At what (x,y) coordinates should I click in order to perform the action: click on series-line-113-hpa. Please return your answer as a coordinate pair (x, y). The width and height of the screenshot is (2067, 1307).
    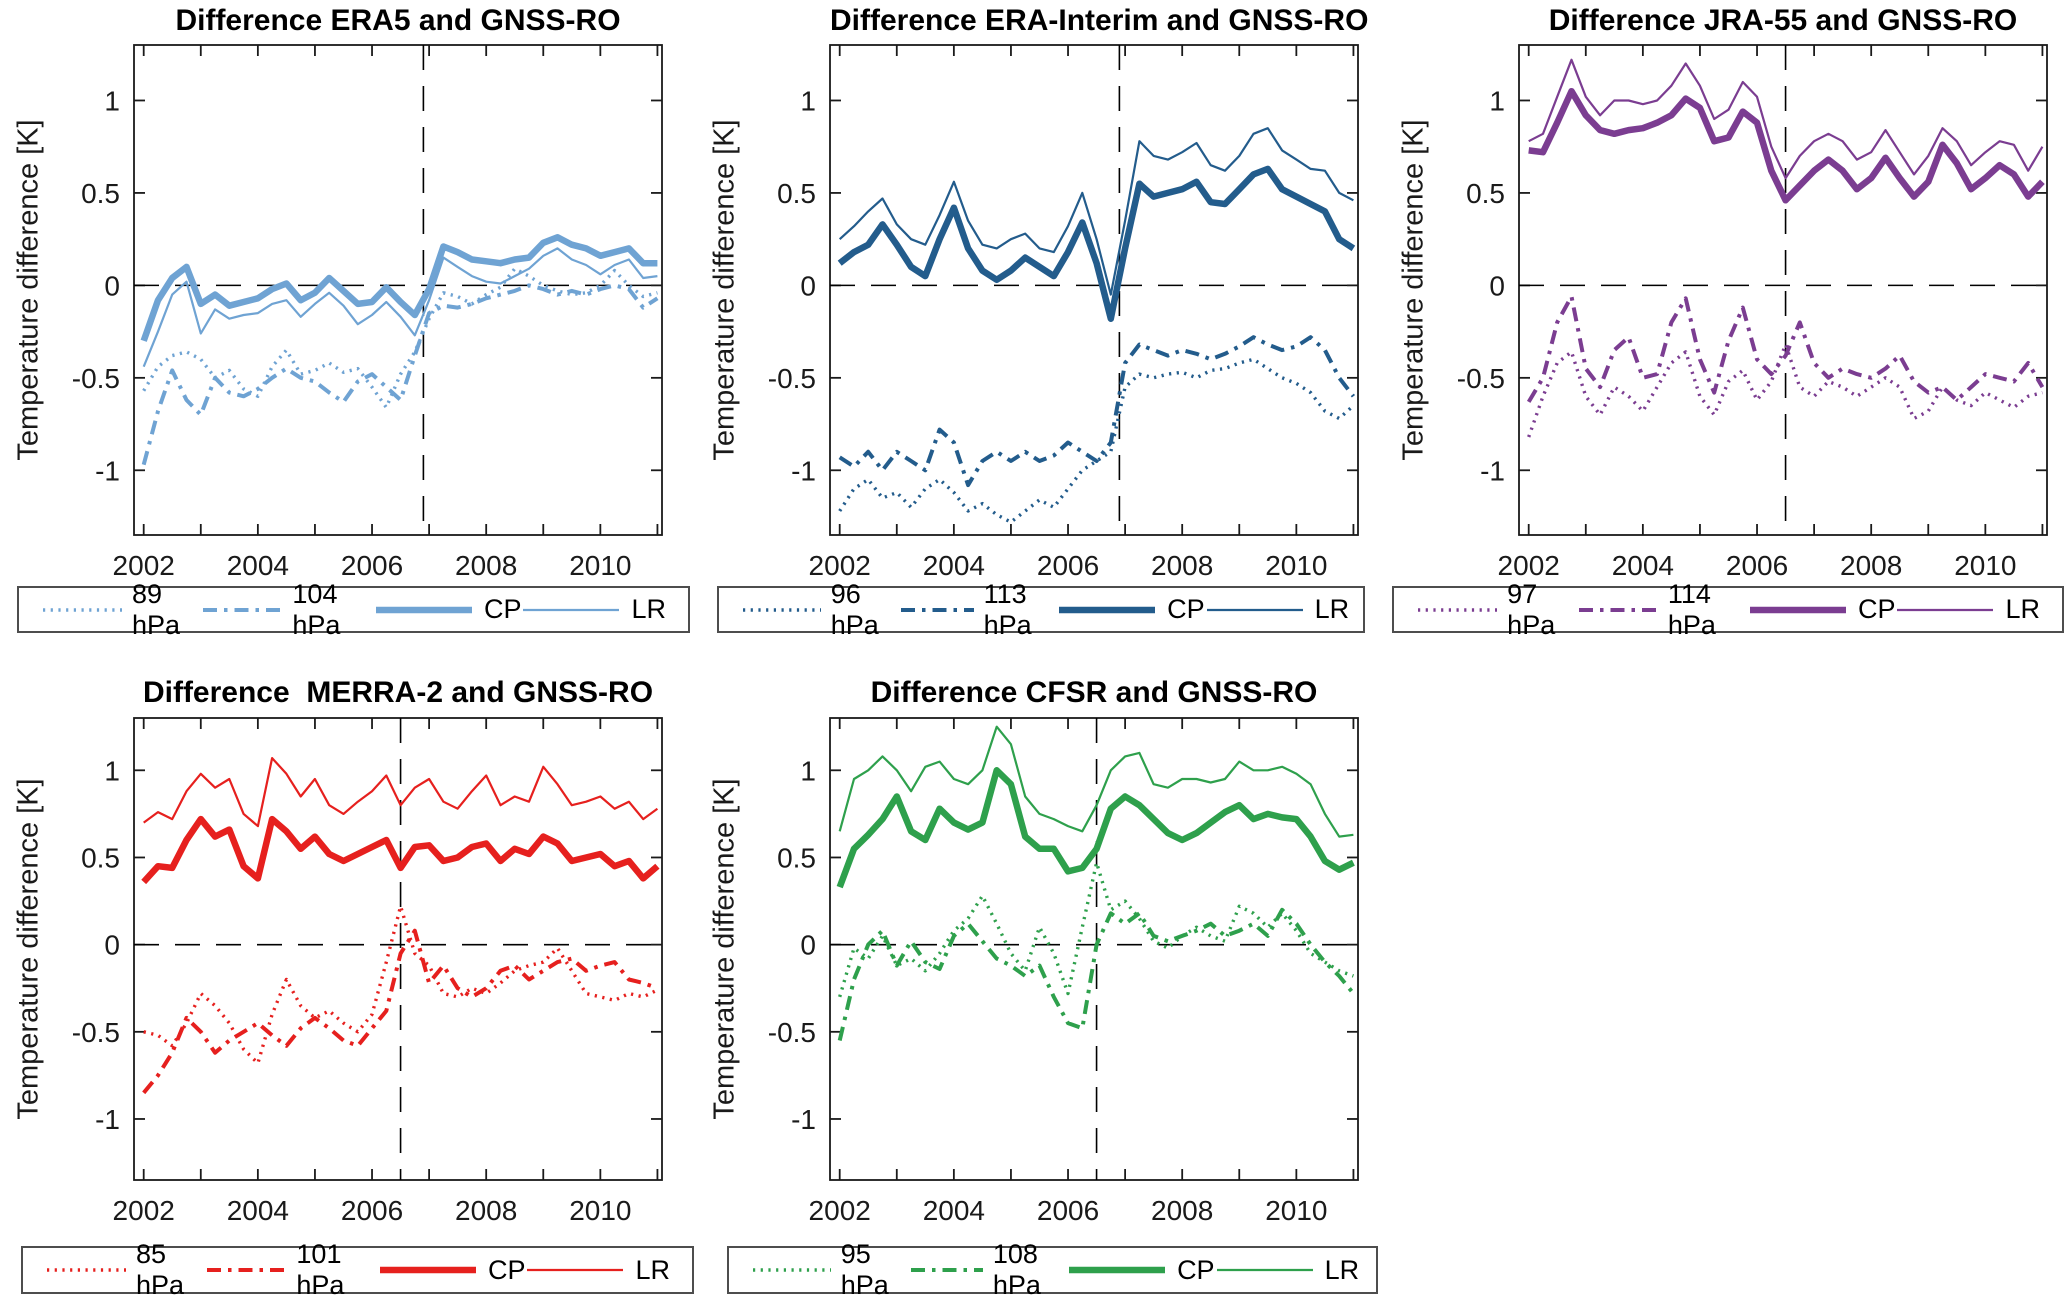
    Looking at the image, I should click on (1096, 411).